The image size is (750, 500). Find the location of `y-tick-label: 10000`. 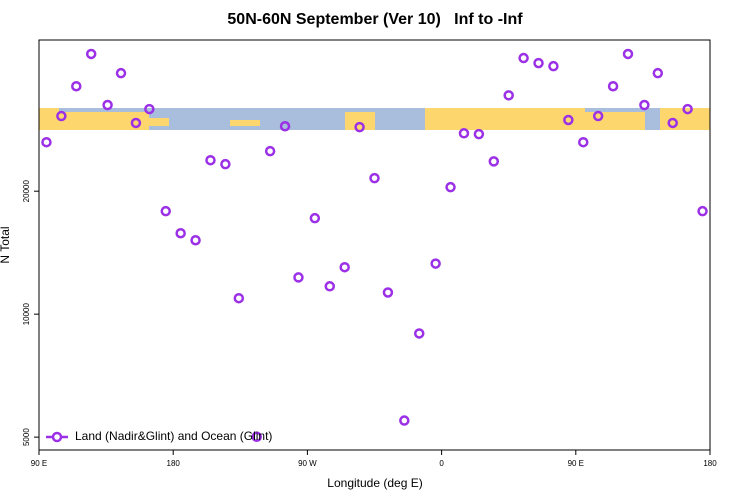

y-tick-label: 10000 is located at coordinates (26, 313).